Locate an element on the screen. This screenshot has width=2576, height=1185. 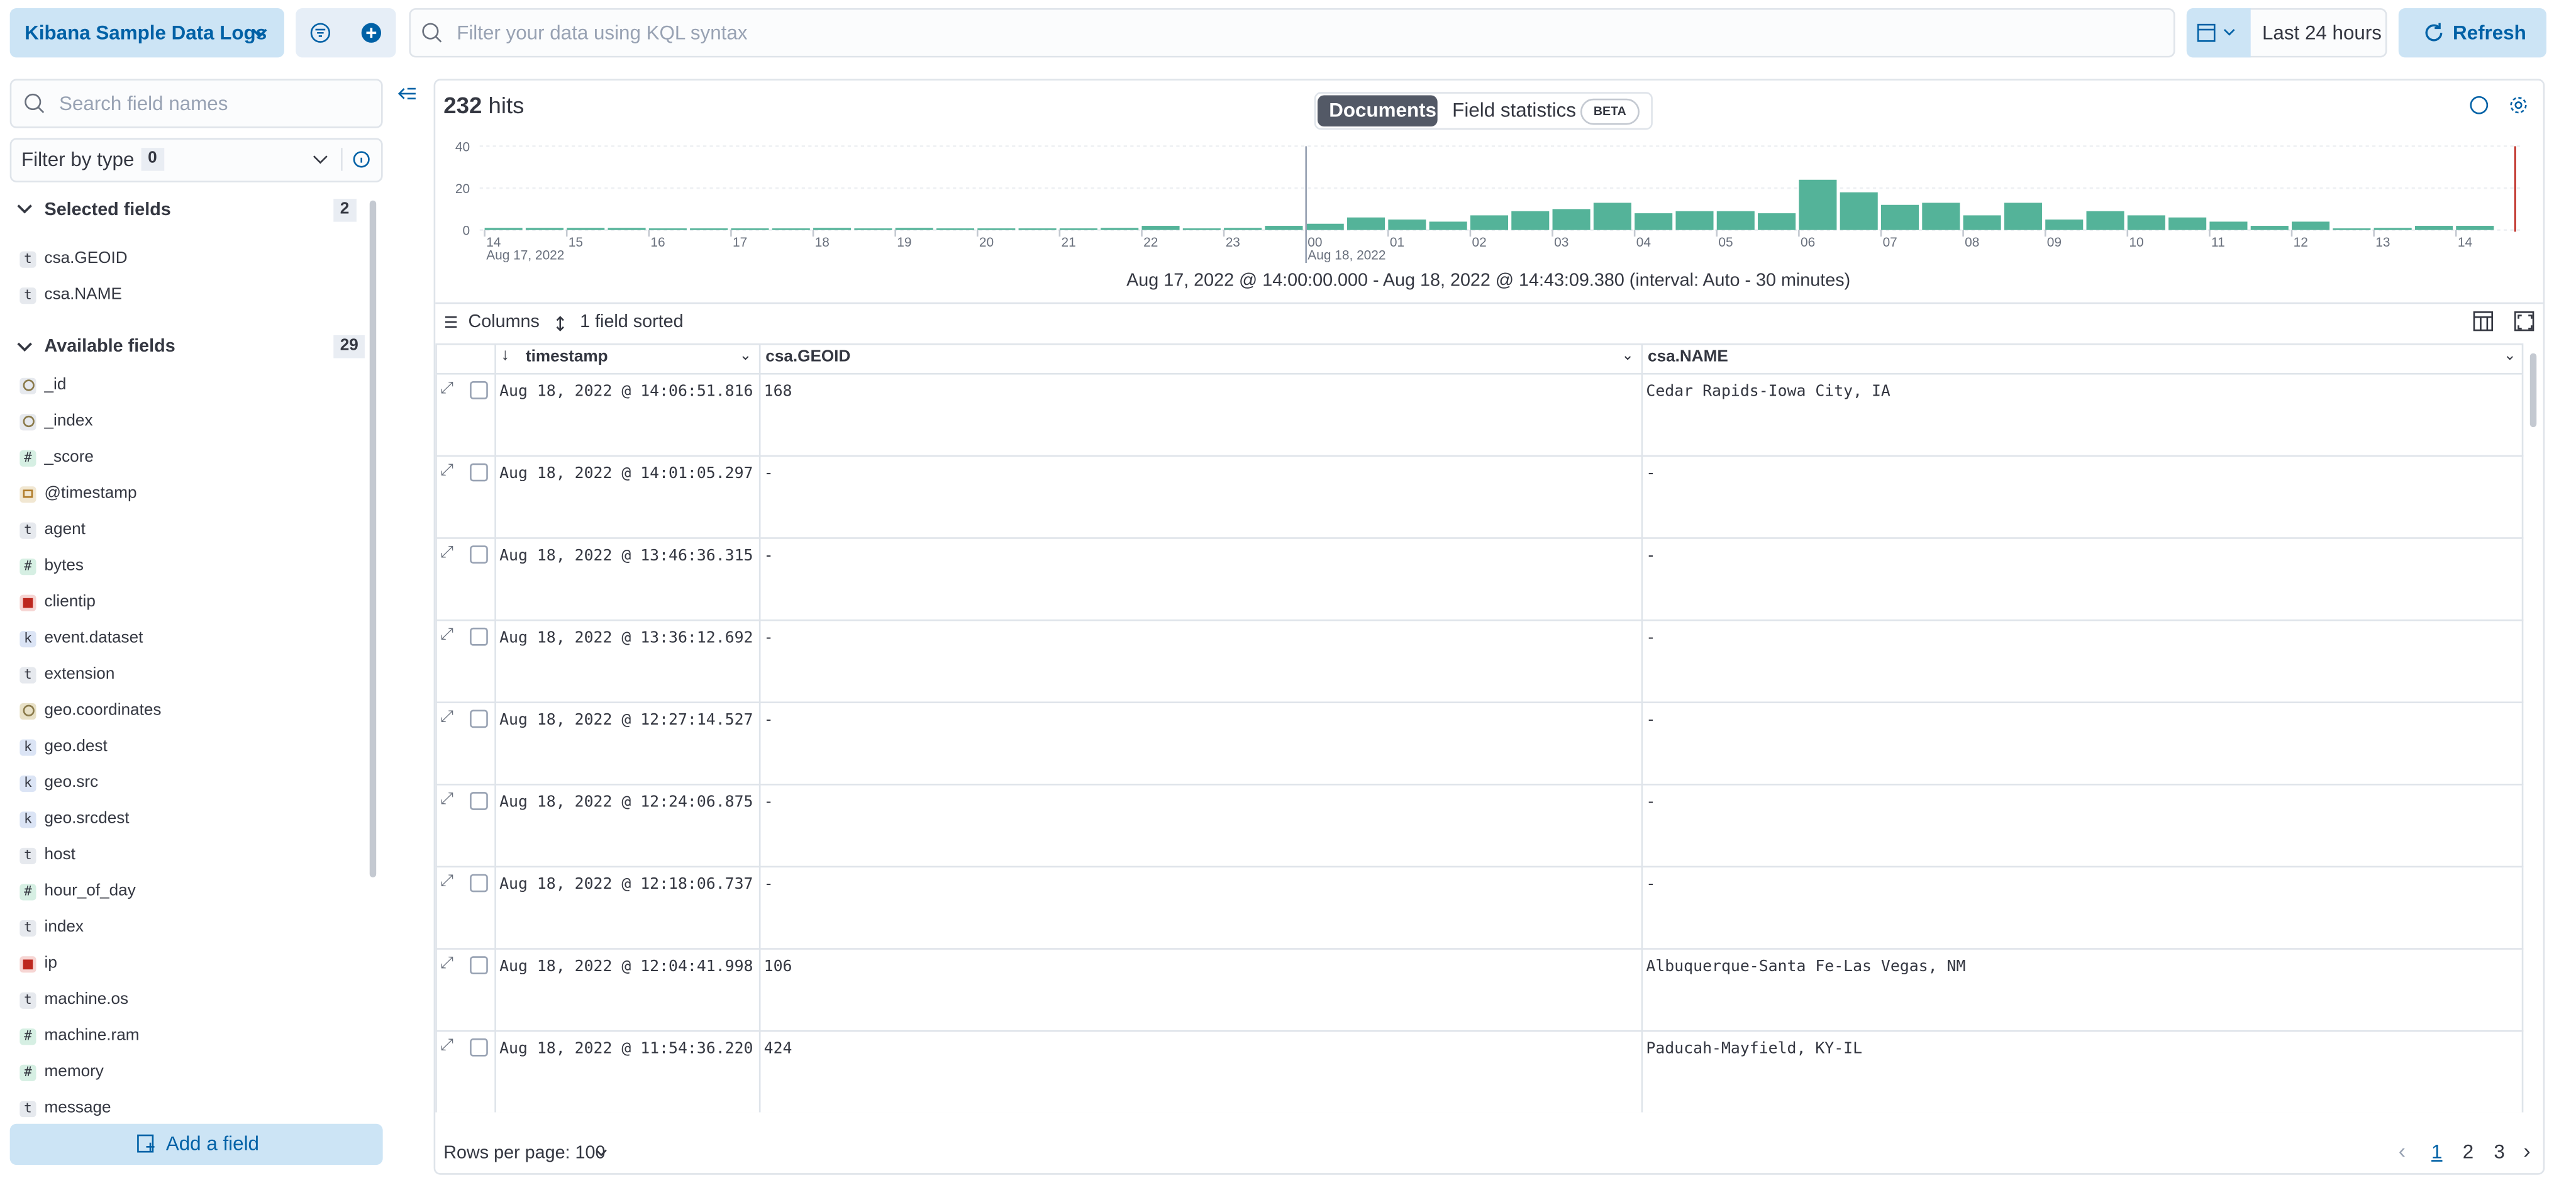
field-name: ip is located at coordinates (50, 963).